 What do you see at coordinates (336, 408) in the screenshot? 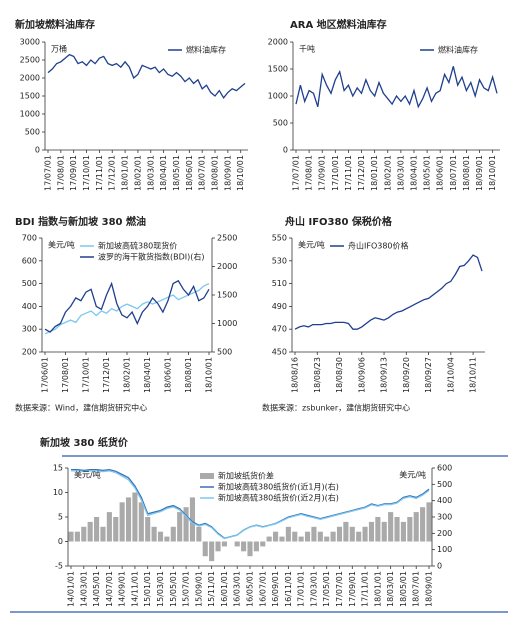
I see `source-note: 数据来源：zsbunker，建信期货研究中心` at bounding box center [336, 408].